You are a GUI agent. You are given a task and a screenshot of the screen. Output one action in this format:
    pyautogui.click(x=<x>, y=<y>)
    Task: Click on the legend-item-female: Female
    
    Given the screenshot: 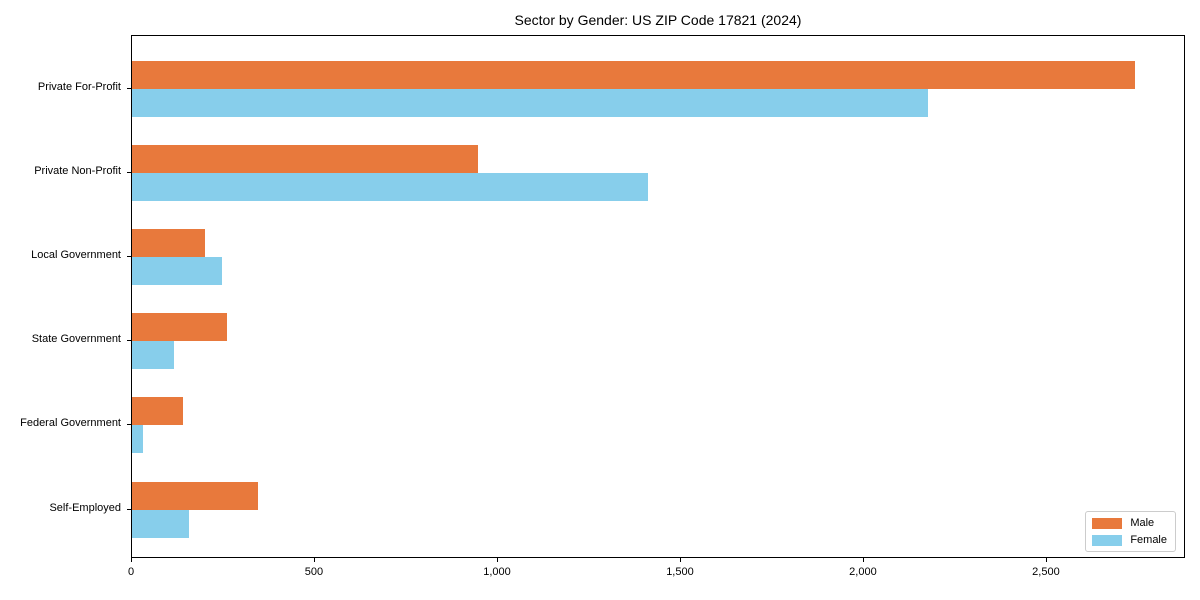 What is the action you would take?
    pyautogui.click(x=1129, y=540)
    